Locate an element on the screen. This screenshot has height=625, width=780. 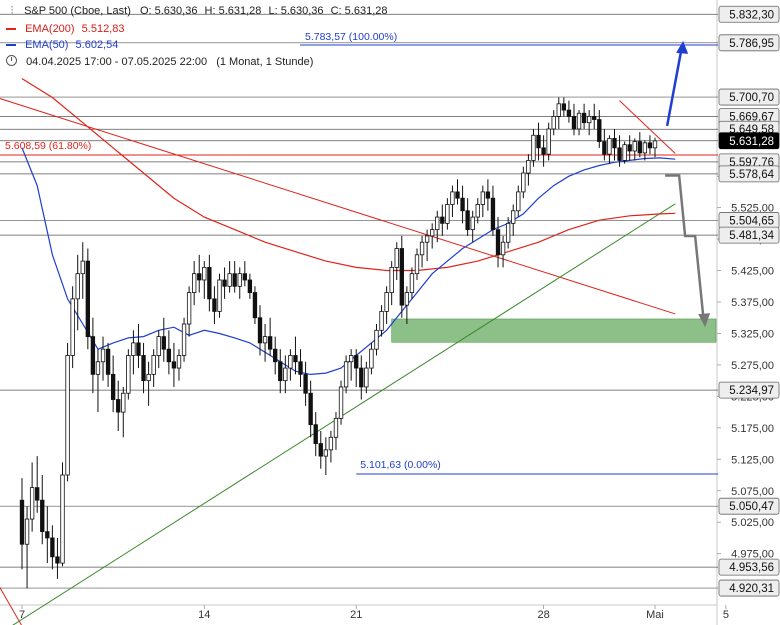
level-tag-label: 5.234,97 is located at coordinates (751, 391).